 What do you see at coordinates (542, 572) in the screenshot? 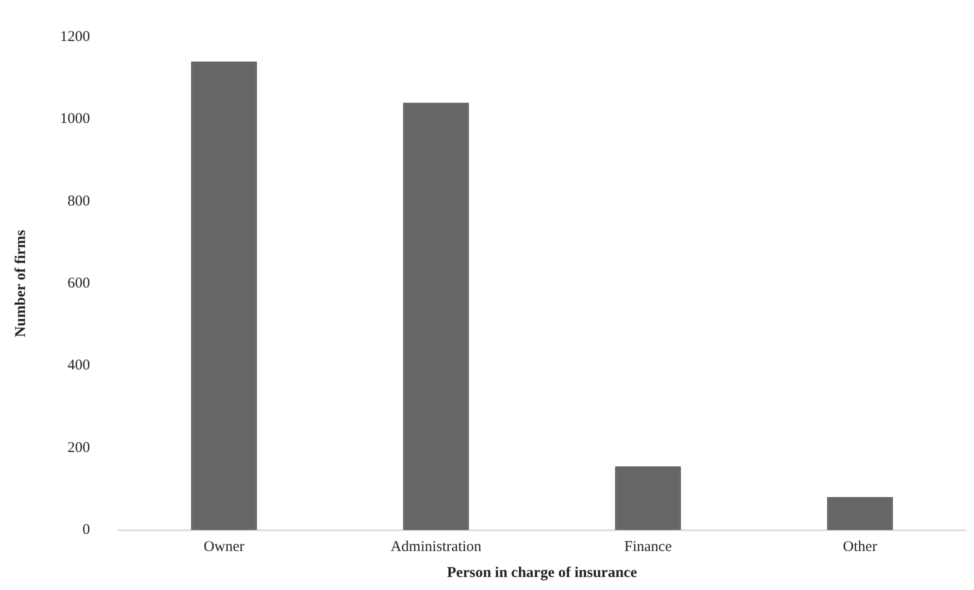
I see `x-axis-title: Person in charge of insurance` at bounding box center [542, 572].